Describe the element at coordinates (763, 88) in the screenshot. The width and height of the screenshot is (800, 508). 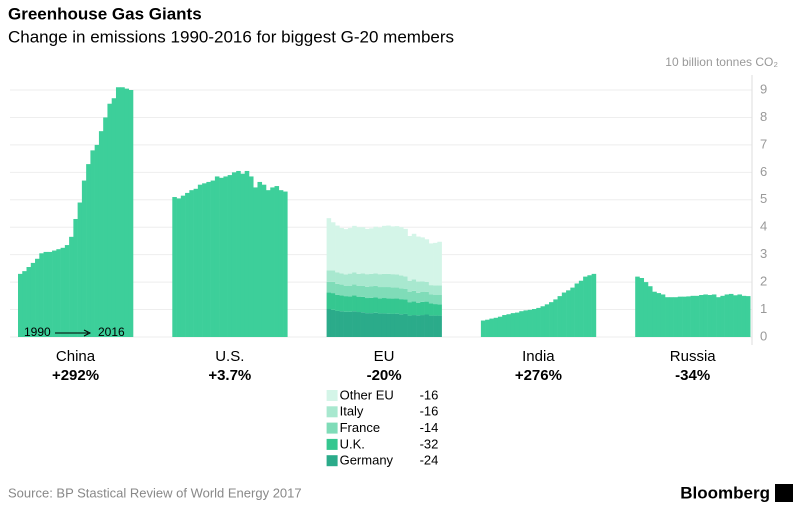
I see `y-tick-label: 9` at that location.